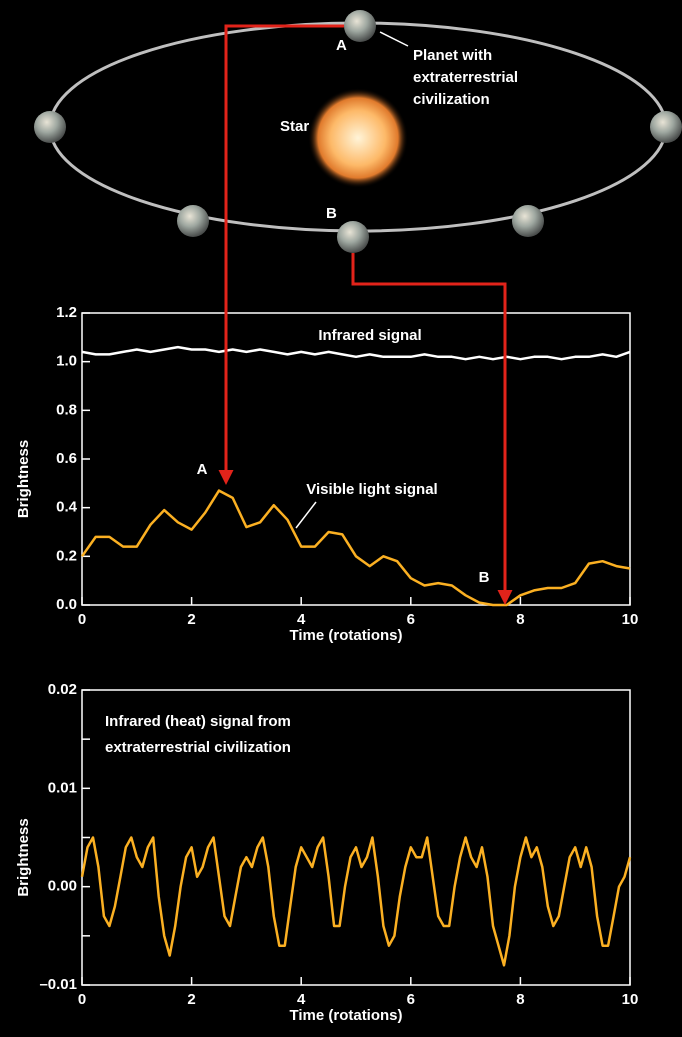  I want to click on y-tick-label: 0.01, so click(62, 787).